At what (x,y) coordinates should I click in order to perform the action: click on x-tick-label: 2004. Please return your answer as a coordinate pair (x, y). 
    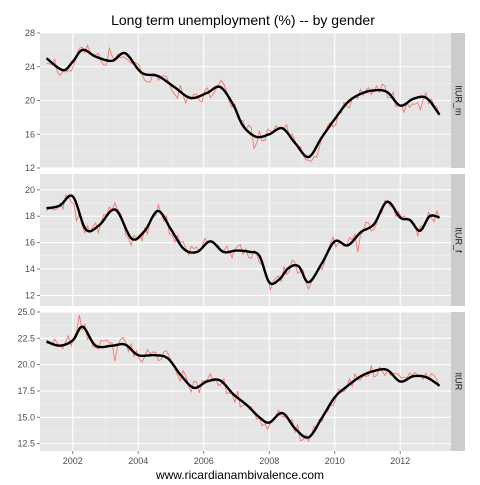
    Looking at the image, I should click on (138, 461).